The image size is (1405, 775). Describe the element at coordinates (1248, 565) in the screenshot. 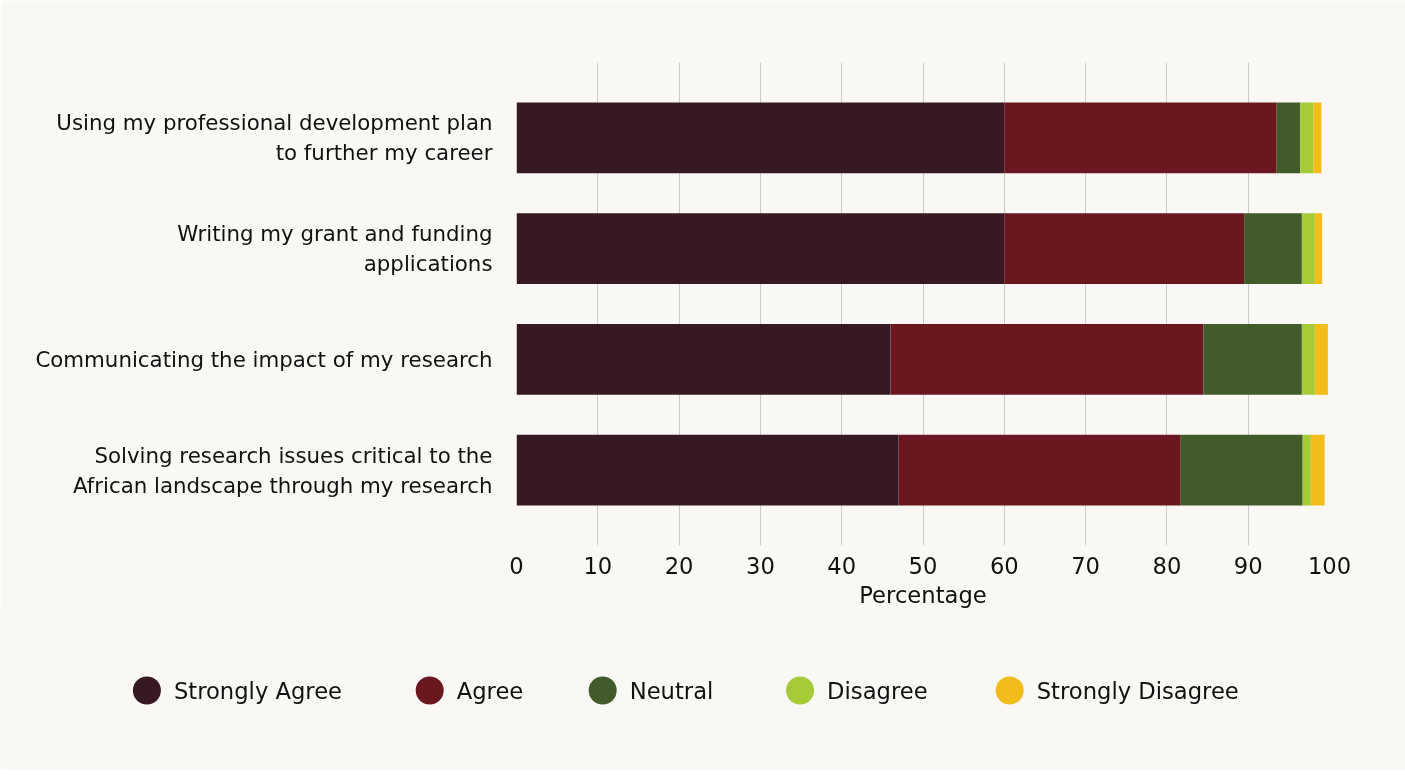

I see `x-tick-label: 90` at that location.